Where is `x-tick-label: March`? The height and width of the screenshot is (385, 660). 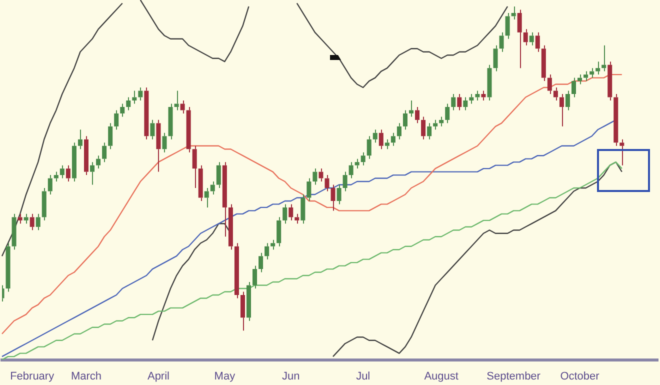 x-tick-label: March is located at coordinates (86, 376).